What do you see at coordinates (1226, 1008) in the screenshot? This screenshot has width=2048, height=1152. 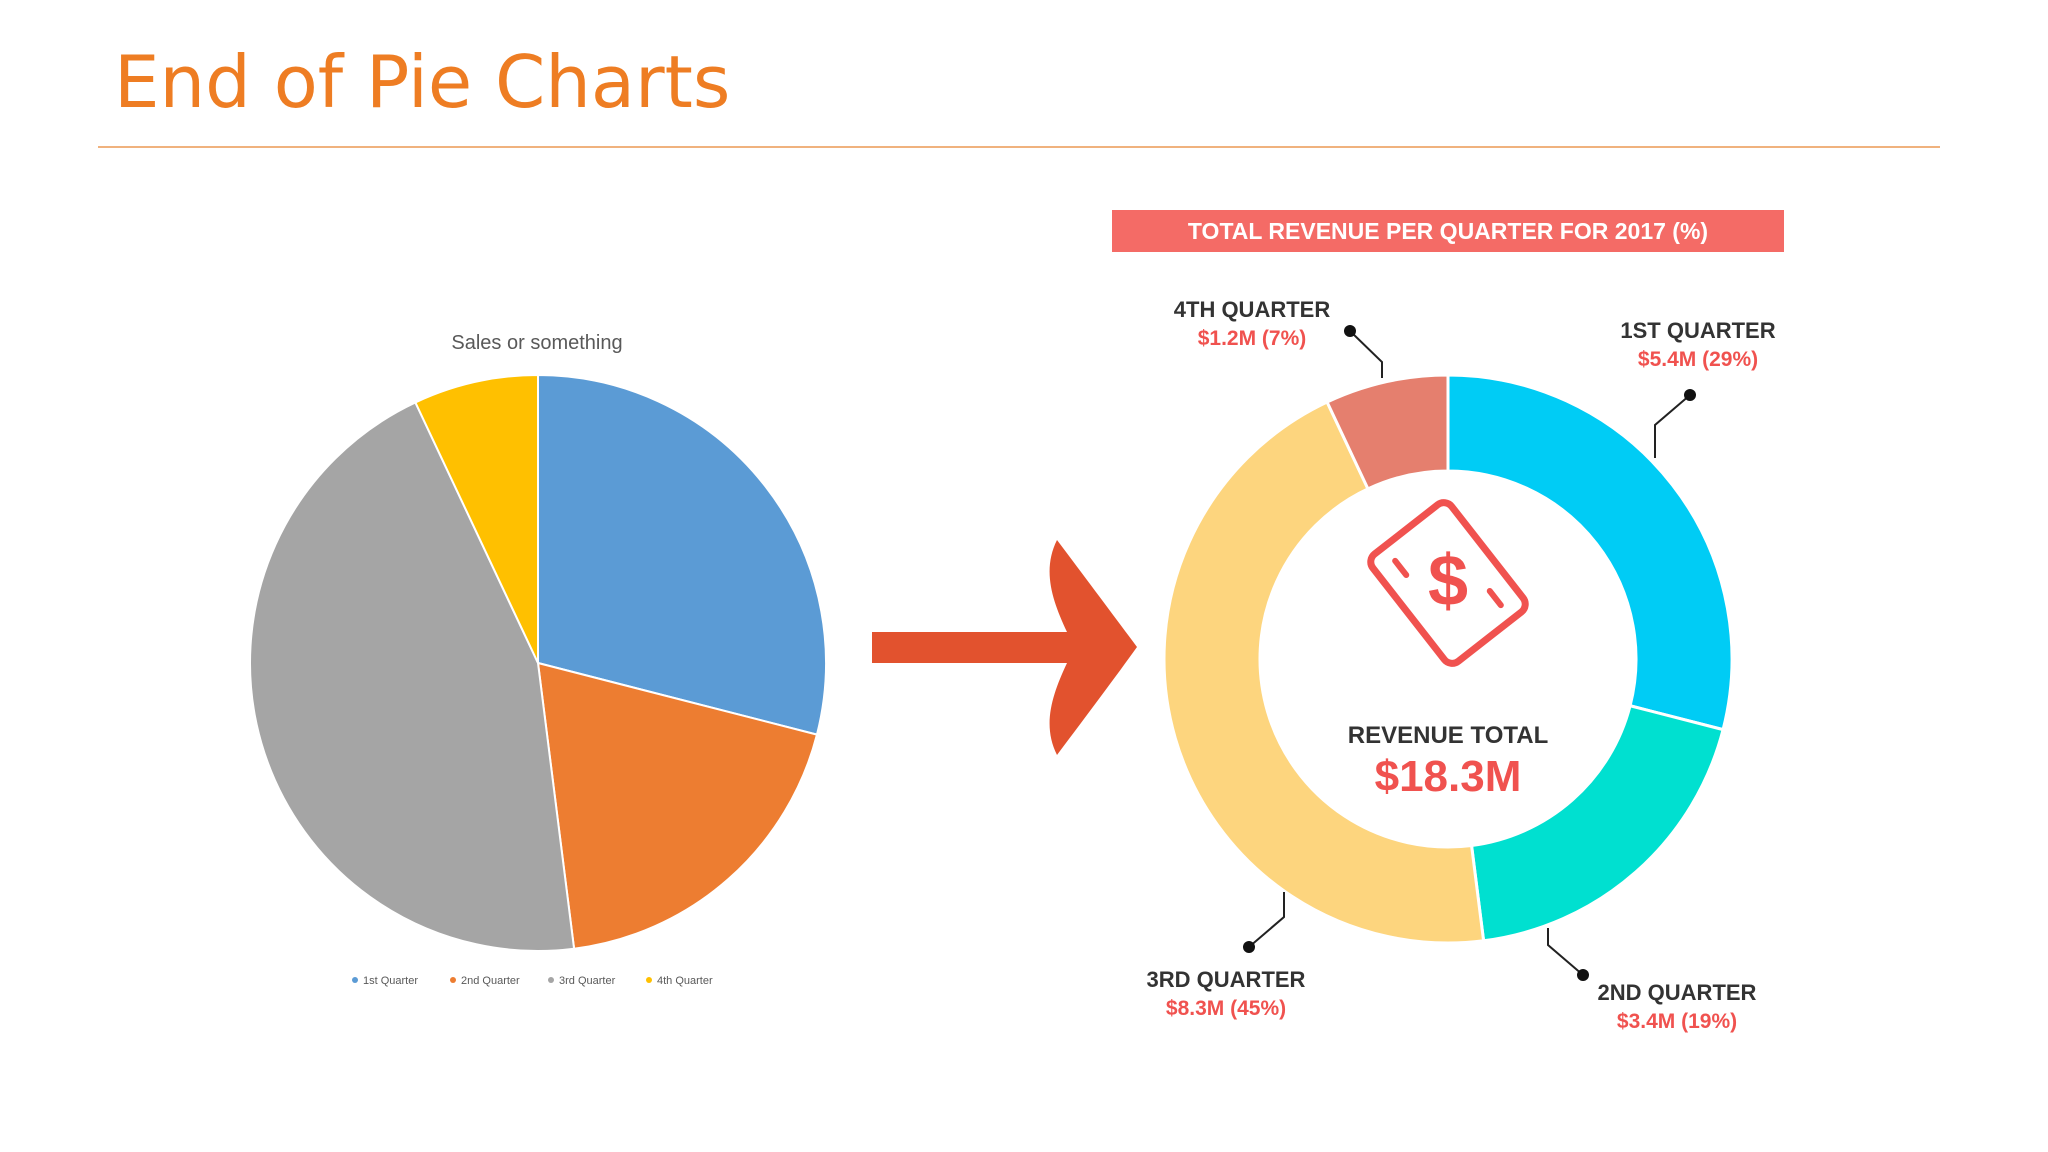 I see `slice-value-label: $8.3M (45%)` at bounding box center [1226, 1008].